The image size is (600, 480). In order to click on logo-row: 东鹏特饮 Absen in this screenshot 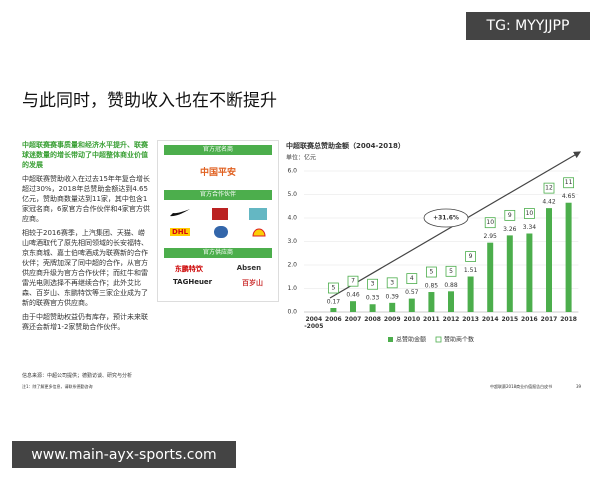, I will do `click(218, 269)`.